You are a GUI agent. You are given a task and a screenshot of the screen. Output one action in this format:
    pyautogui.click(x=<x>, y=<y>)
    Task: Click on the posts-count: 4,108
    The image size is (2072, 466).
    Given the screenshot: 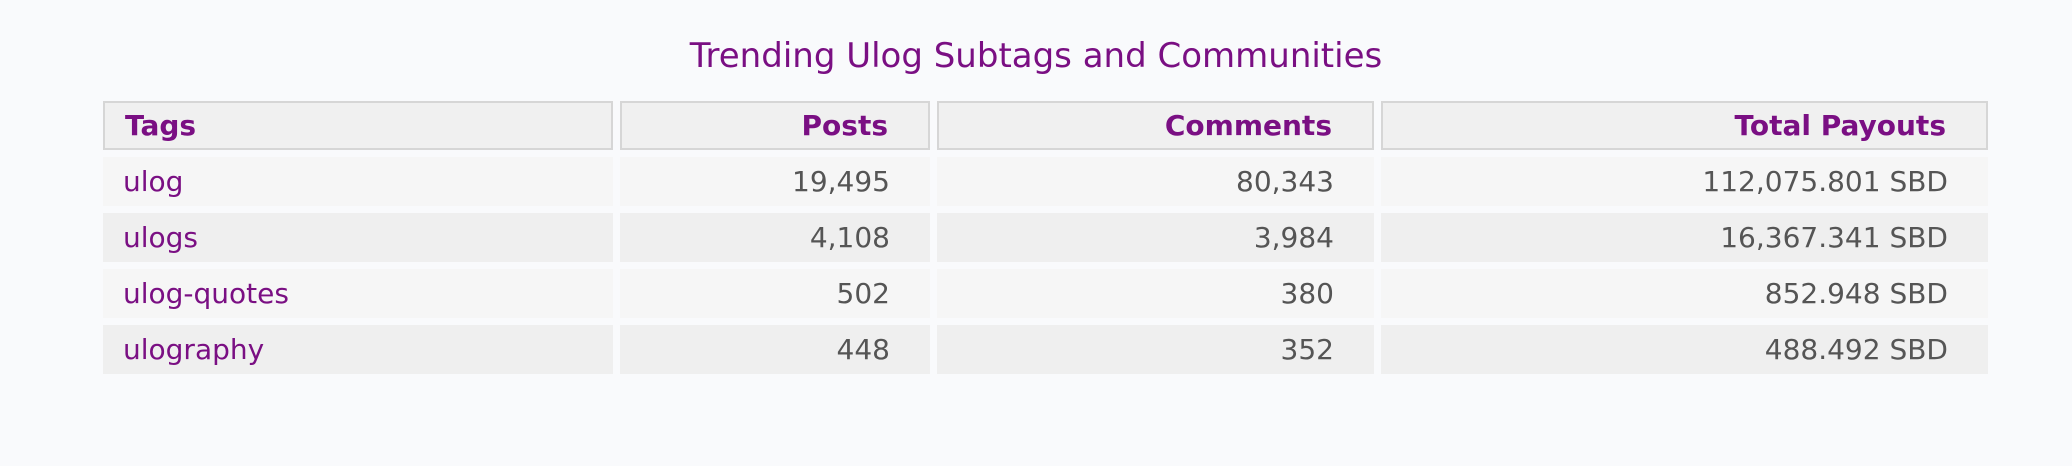 What is the action you would take?
    pyautogui.click(x=775, y=237)
    